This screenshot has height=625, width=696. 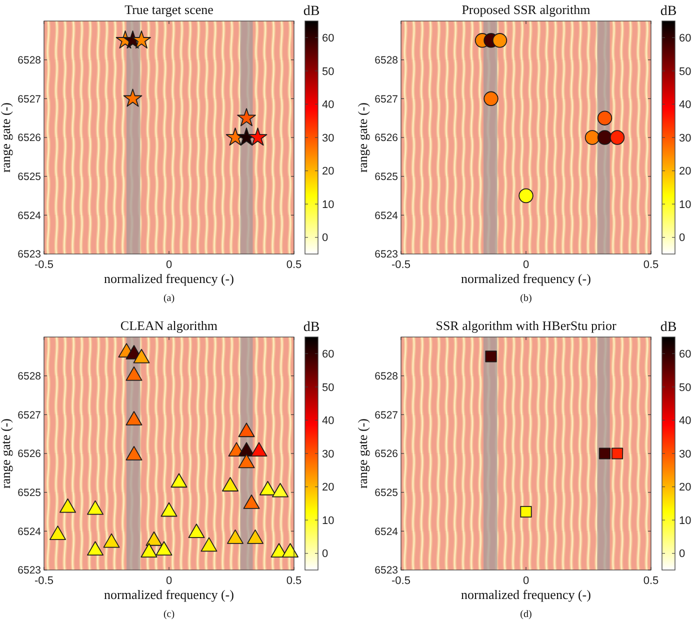 What do you see at coordinates (169, 9) in the screenshot?
I see `chart-title: True target scene` at bounding box center [169, 9].